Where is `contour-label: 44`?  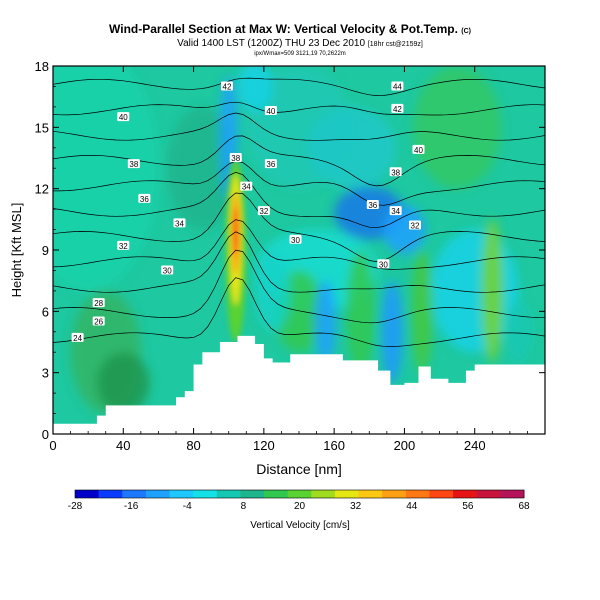
contour-label: 44 is located at coordinates (397, 86).